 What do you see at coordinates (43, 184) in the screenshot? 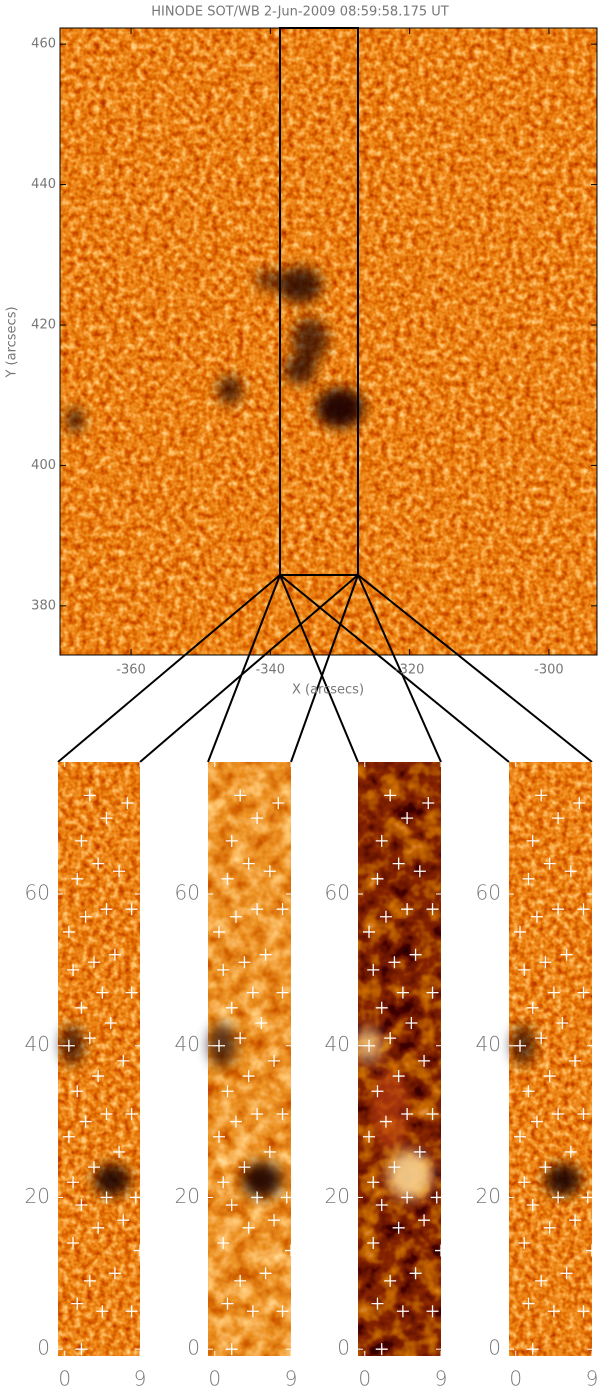
I see `y-tick-label: 440` at bounding box center [43, 184].